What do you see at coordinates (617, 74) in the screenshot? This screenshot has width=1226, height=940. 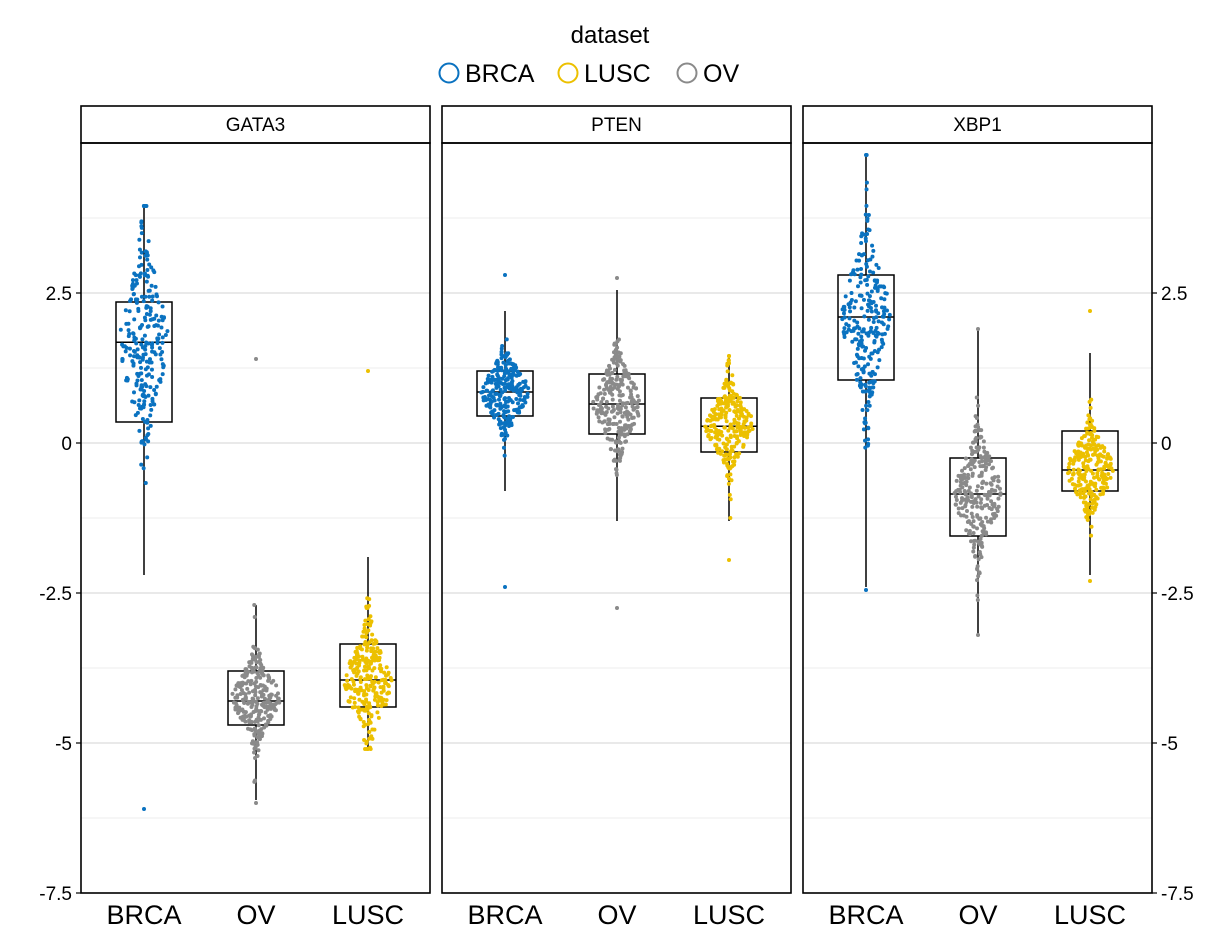 I see `legend-label-lusc: LUSC` at bounding box center [617, 74].